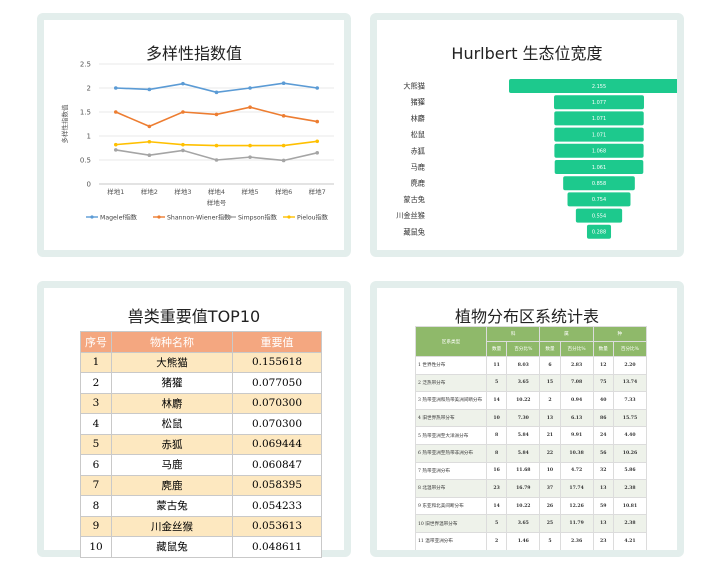  What do you see at coordinates (451, 400) in the screenshot?
I see `cell-flora-type: 3 热带亚洲和热带美洲间断分布` at bounding box center [451, 400].